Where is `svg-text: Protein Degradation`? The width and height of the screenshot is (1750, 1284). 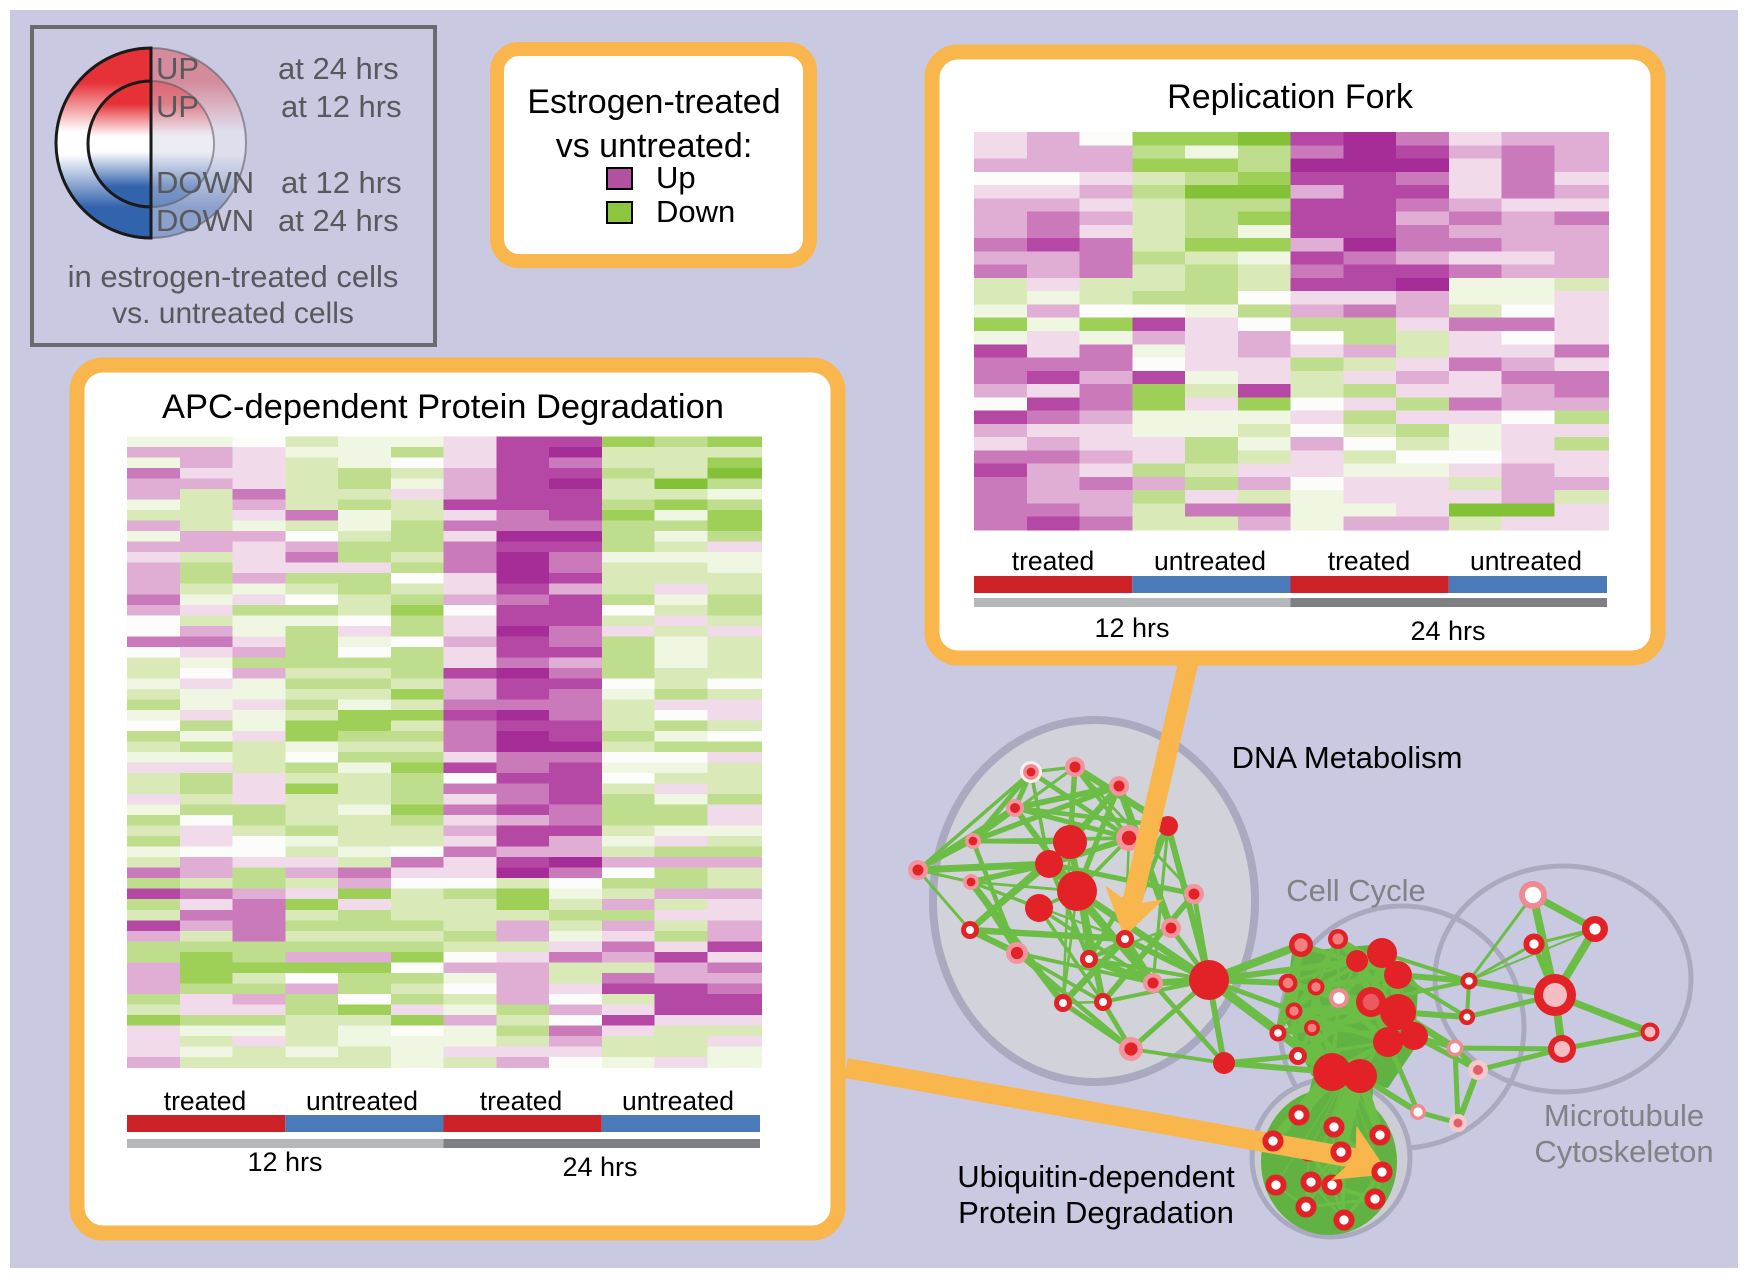
svg-text: Protein Degradation is located at coordinates (1096, 1212).